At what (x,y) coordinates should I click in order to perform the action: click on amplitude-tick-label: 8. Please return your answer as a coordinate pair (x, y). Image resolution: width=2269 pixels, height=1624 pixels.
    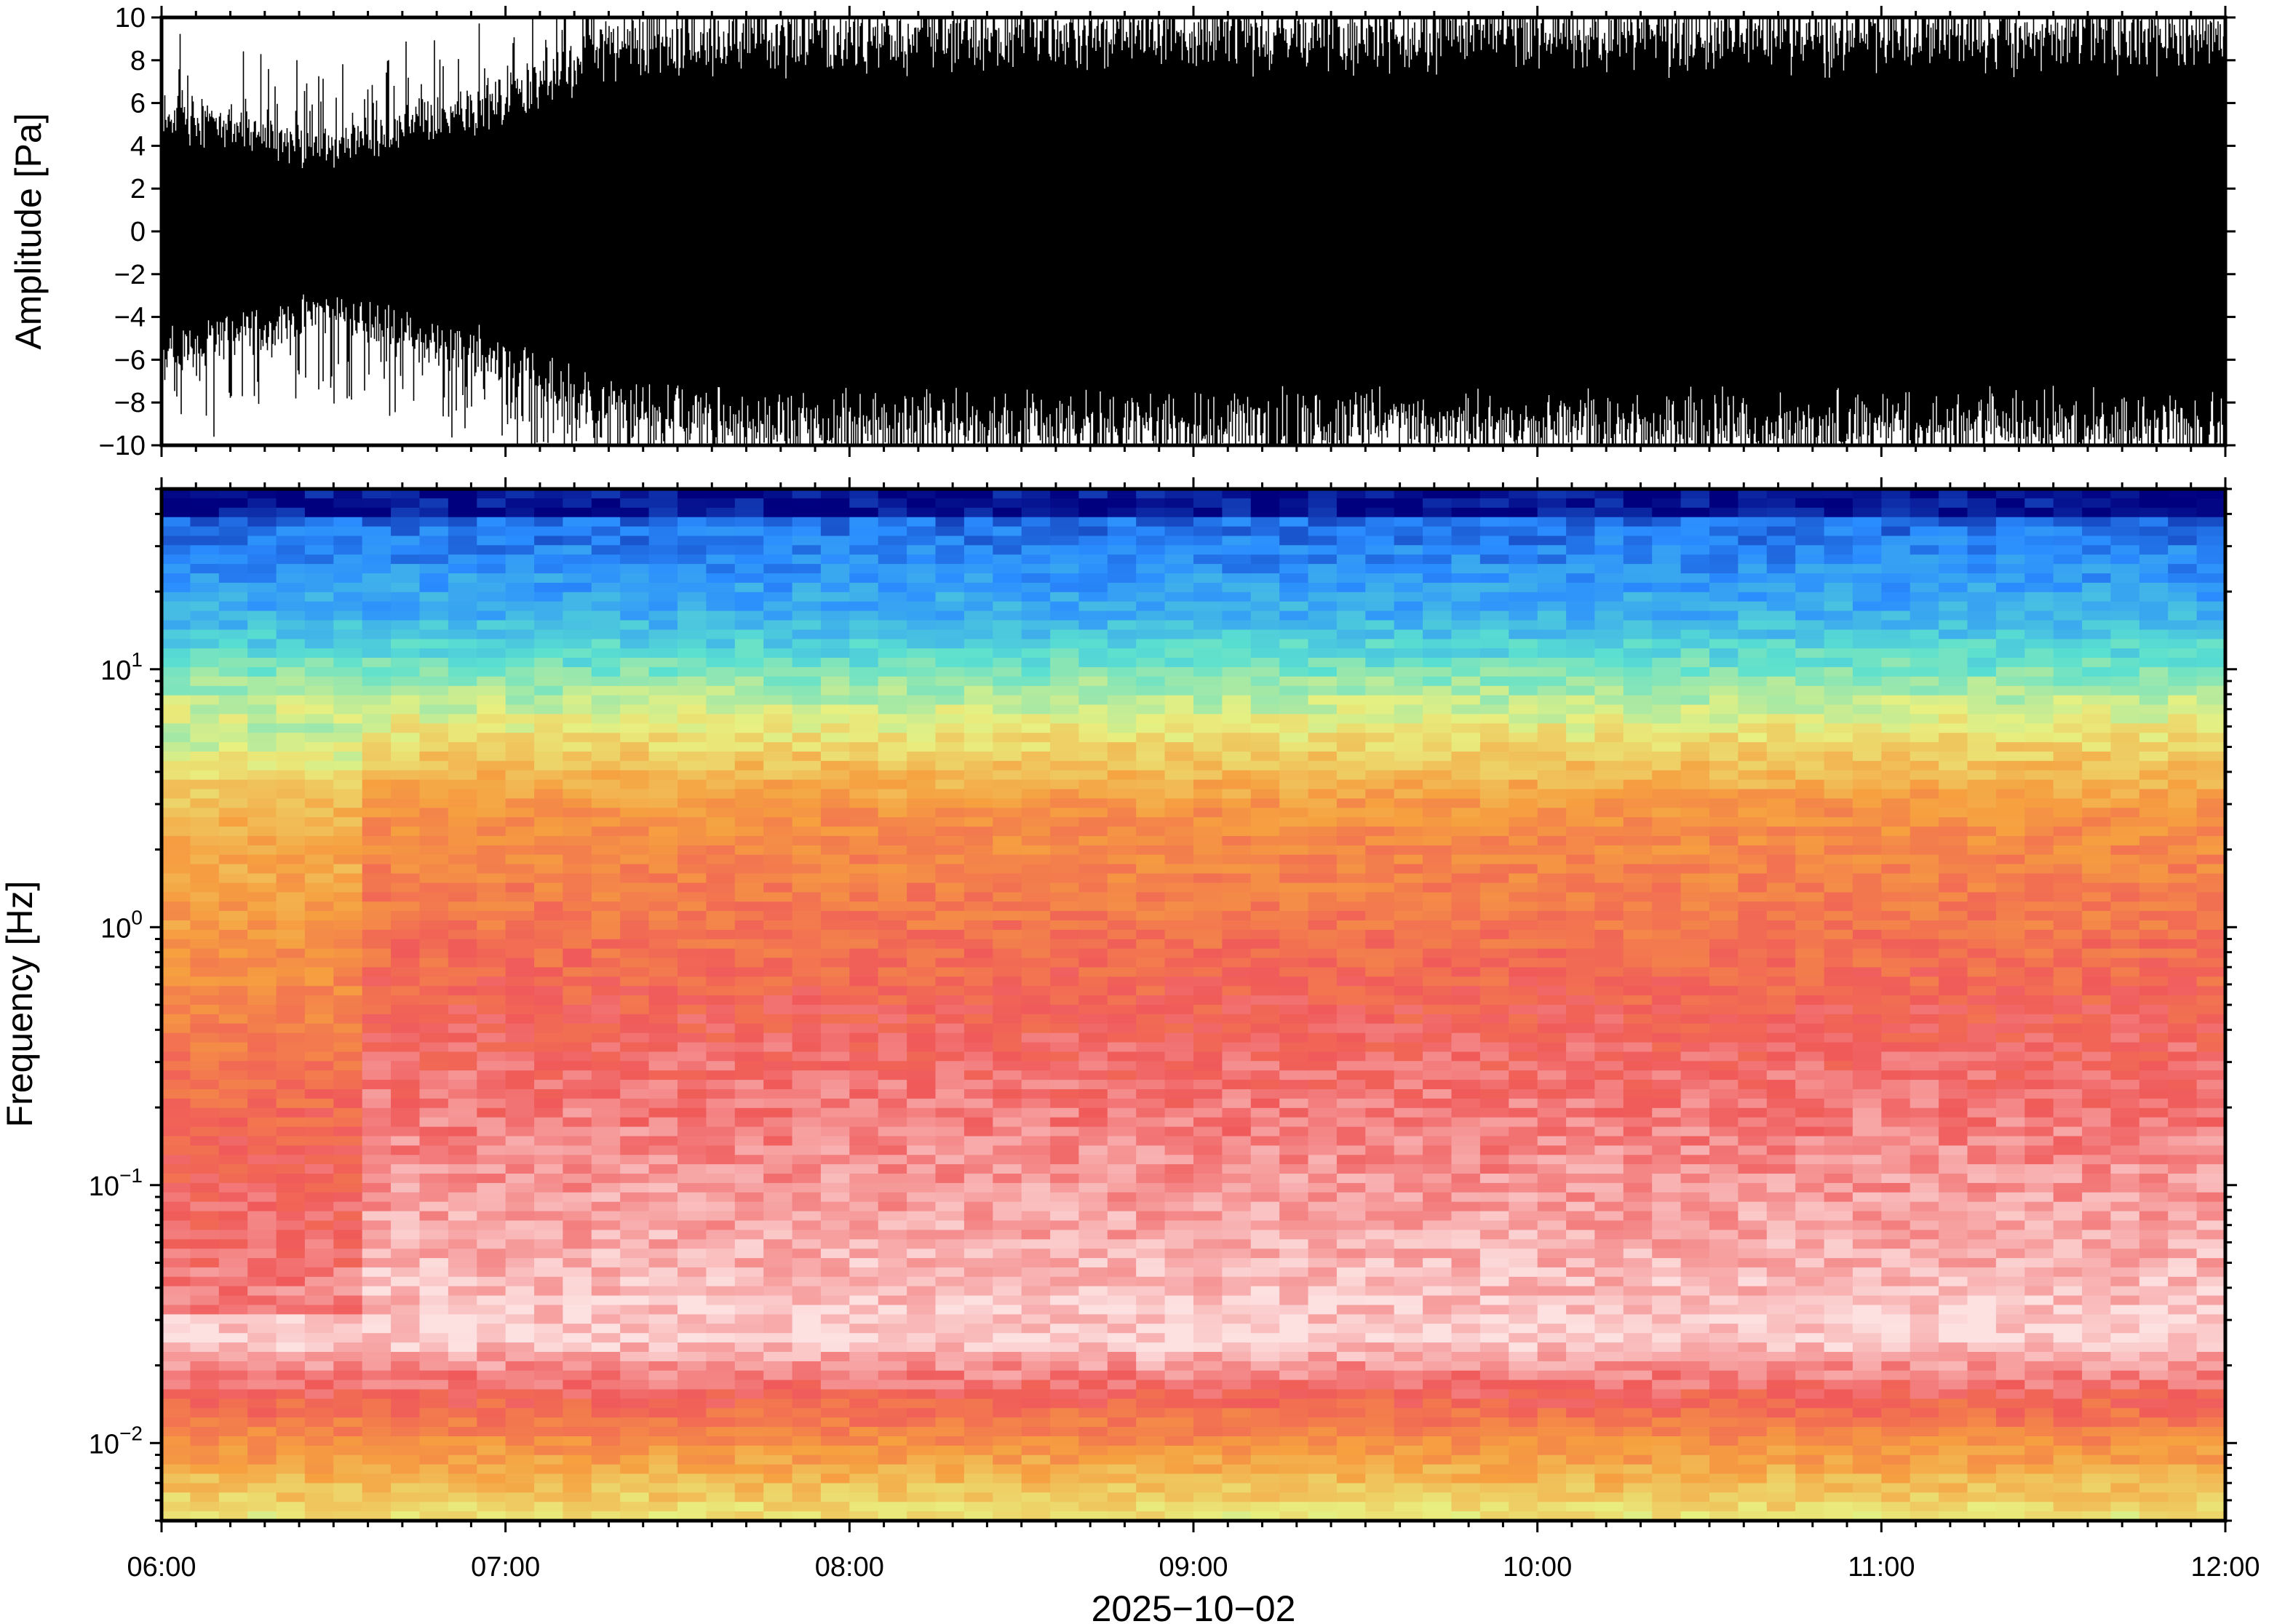
    Looking at the image, I should click on (138, 61).